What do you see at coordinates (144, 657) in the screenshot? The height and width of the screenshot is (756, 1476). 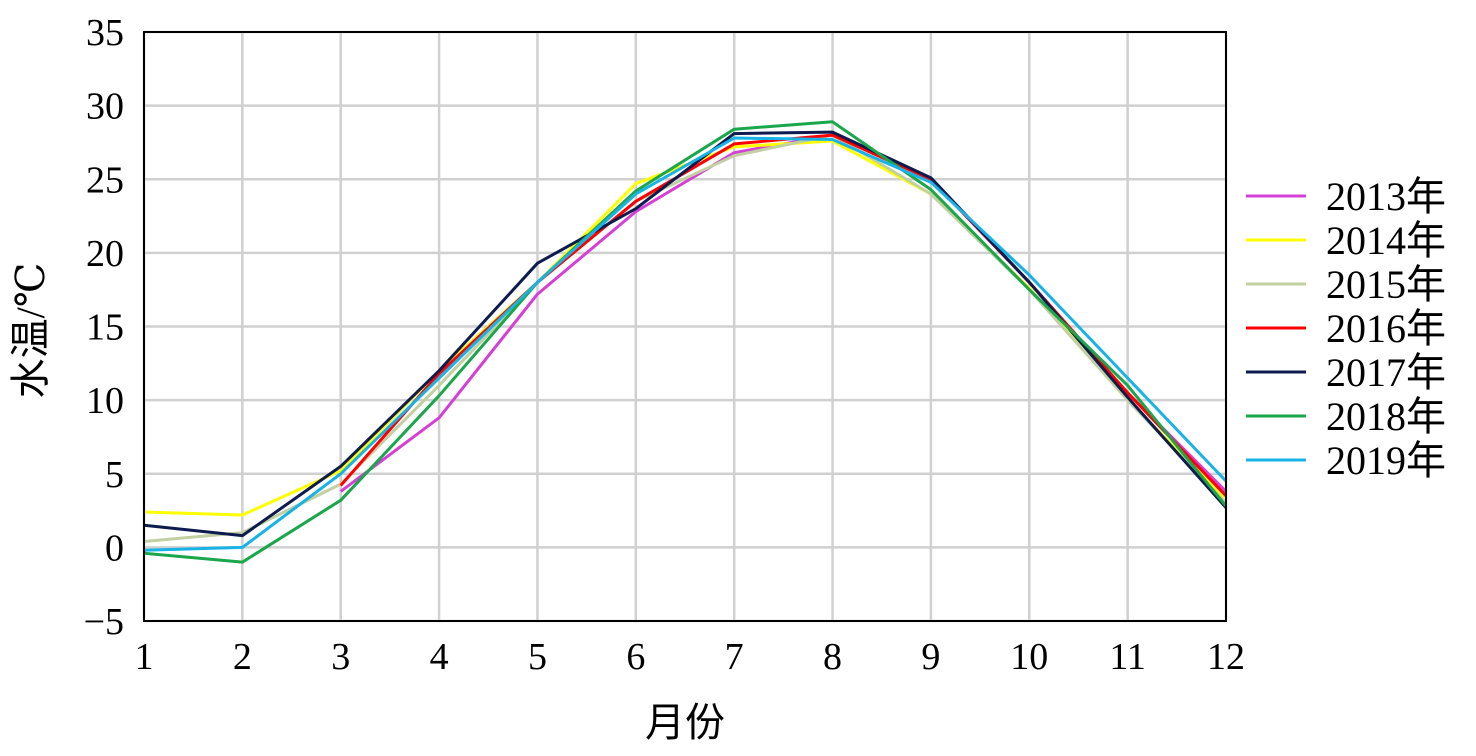 I see `x-tick-label: 1` at bounding box center [144, 657].